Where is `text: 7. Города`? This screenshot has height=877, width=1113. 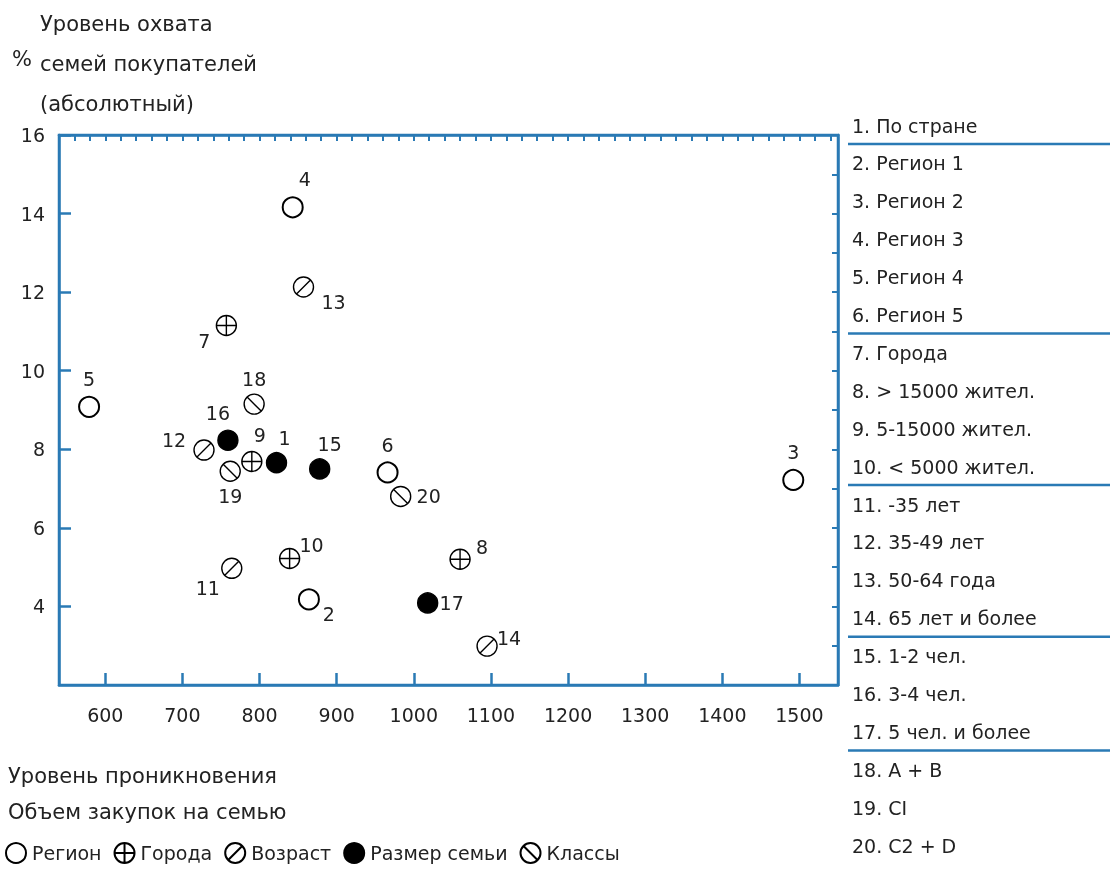
text: 7. Города is located at coordinates (900, 352).